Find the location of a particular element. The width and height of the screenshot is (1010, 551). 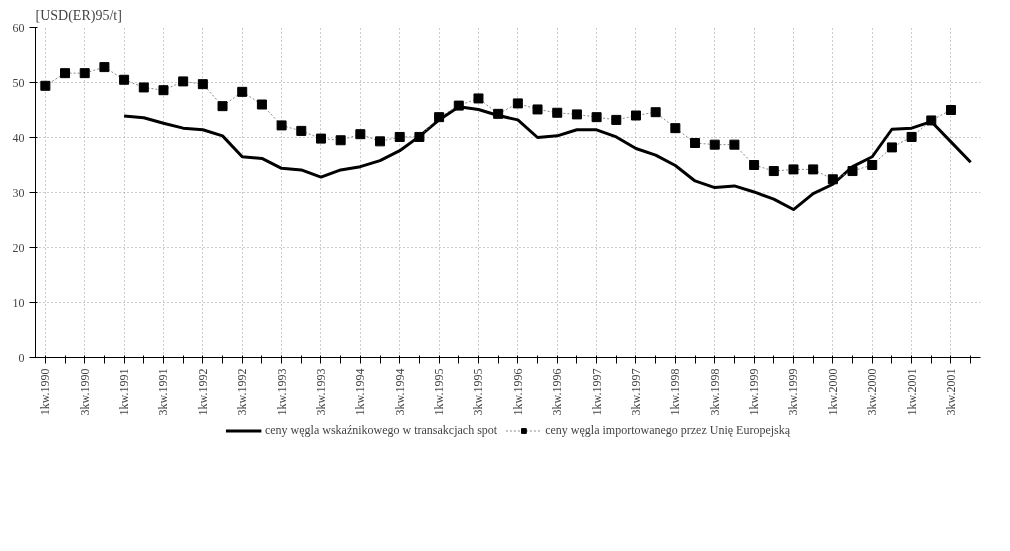

x-tick-label: 3kw.1992 is located at coordinates (242, 392).